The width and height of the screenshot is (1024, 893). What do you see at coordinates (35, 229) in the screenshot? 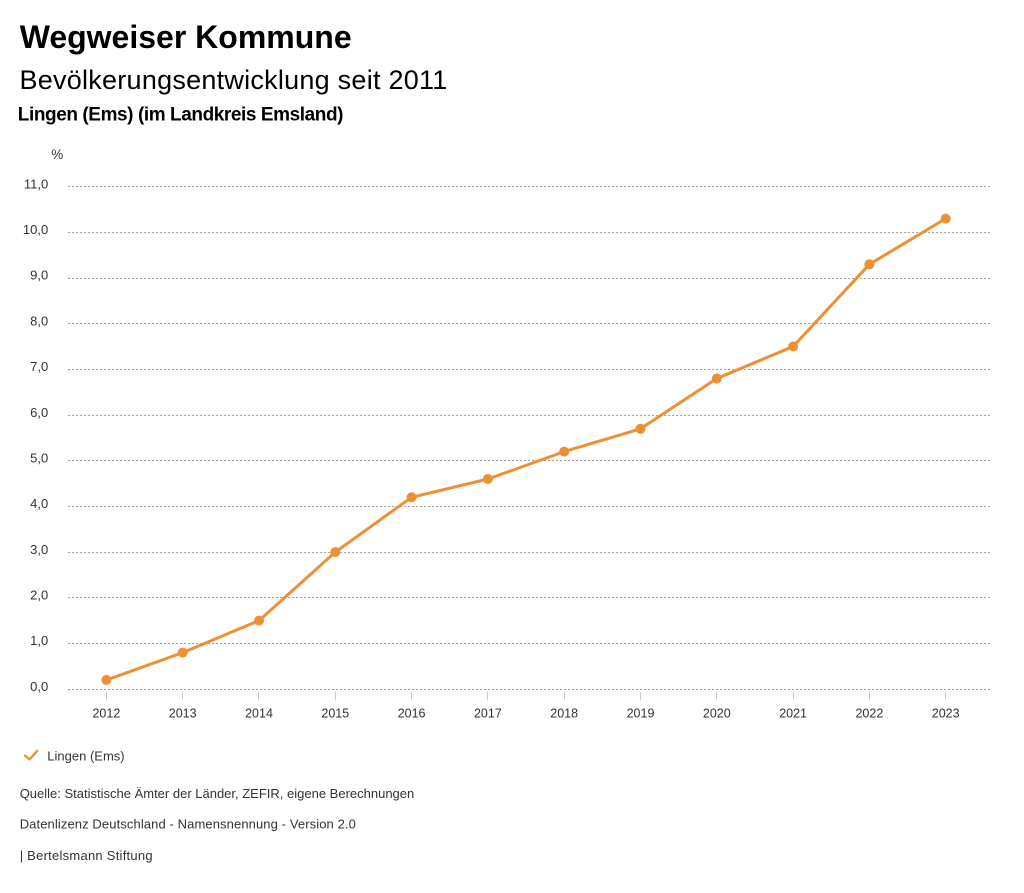
I see `svg-text: 10,0` at bounding box center [35, 229].